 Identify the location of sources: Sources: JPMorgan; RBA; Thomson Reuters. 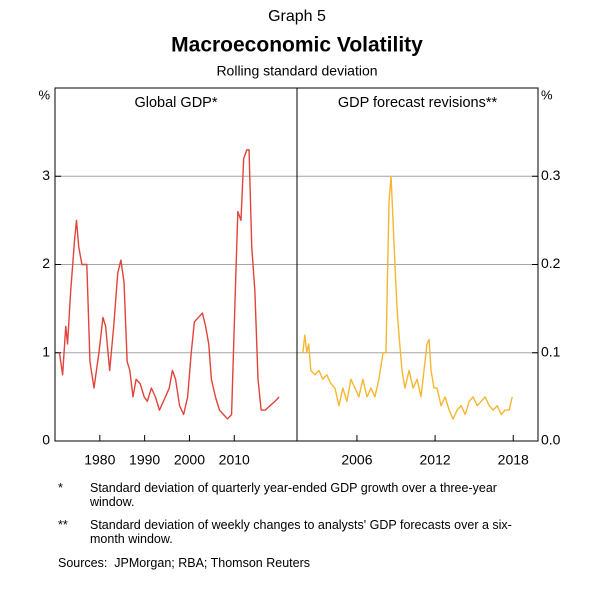
(184, 563).